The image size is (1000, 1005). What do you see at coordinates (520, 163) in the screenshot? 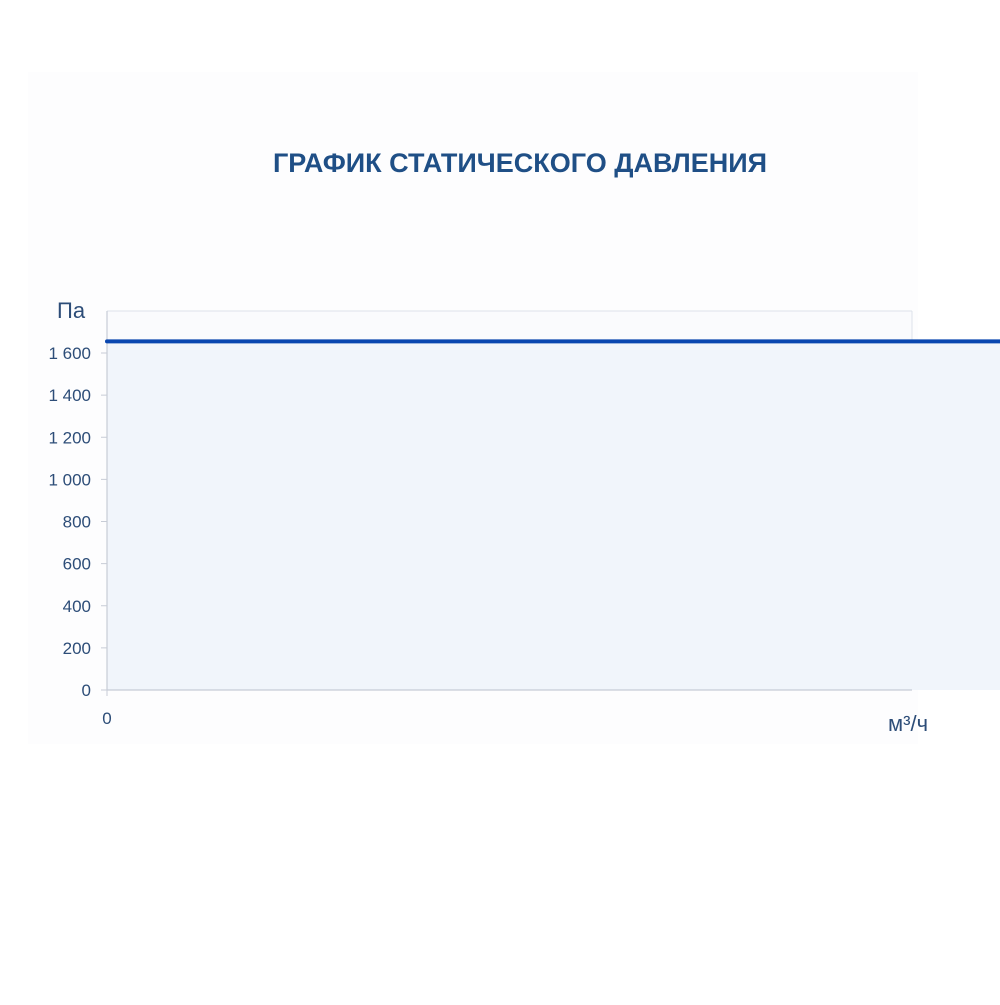
I see `chart-title: ГРАФИК СТАТИЧЕСКОГО ДАВЛЕНИЯ` at bounding box center [520, 163].